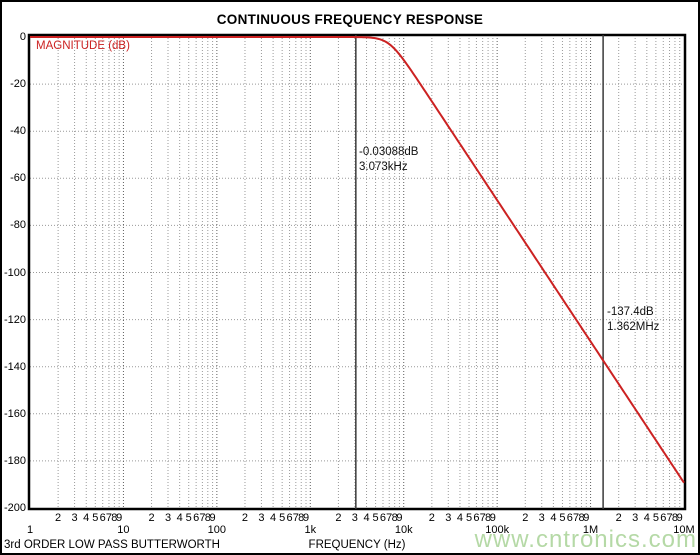 The width and height of the screenshot is (700, 555). What do you see at coordinates (112, 545) in the screenshot?
I see `chart-caption: 3rd ORDER LOW PASS BUTTERWORTH` at bounding box center [112, 545].